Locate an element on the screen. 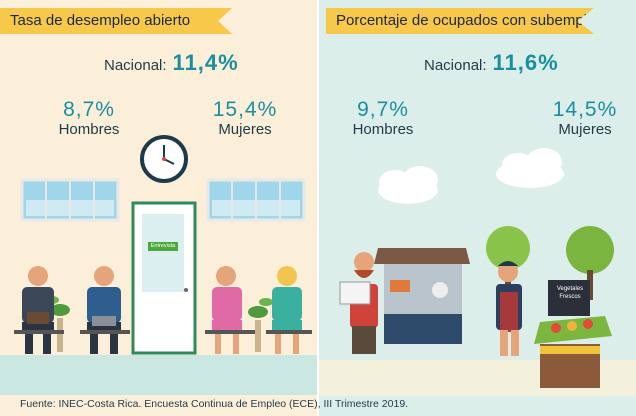 The image size is (636, 416). chairs is located at coordinates (163, 332).